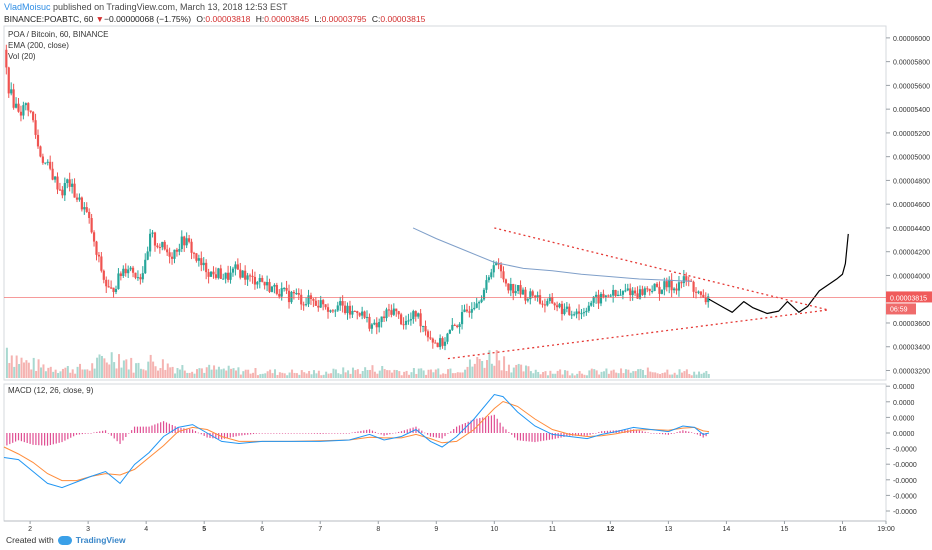 This screenshot has width=932, height=550. I want to click on price-tick-label: 0.00004200, so click(911, 253).